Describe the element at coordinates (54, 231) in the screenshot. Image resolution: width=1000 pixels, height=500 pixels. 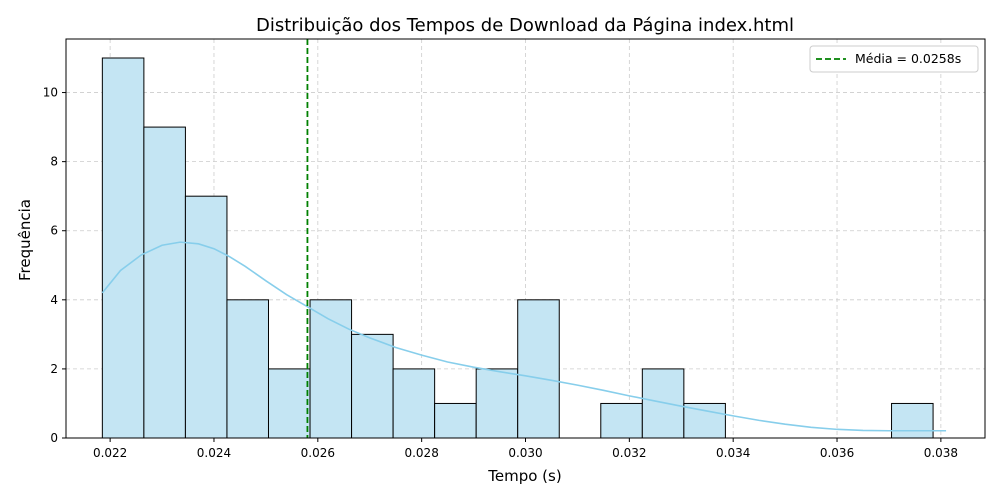
I see `y-tick-label-3: 6` at that location.